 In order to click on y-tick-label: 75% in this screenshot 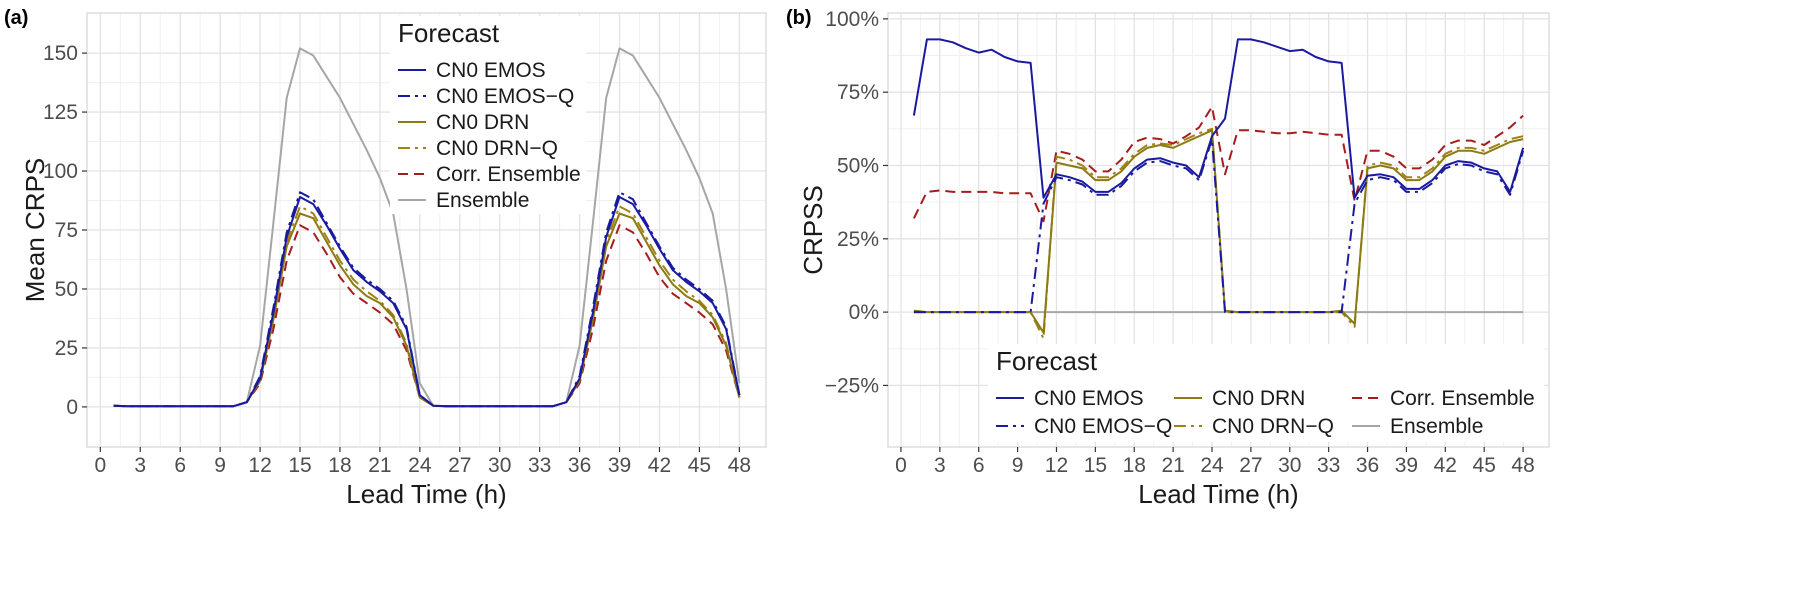, I will do `click(858, 92)`.